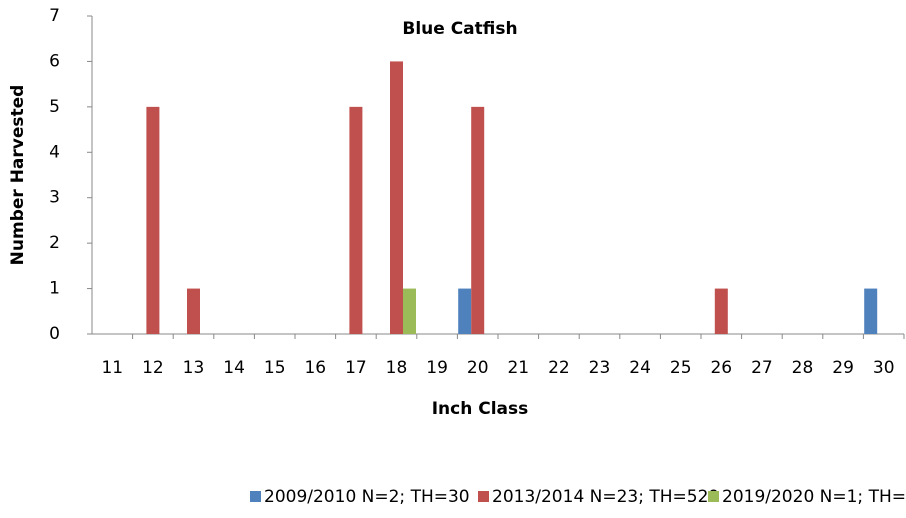 This screenshot has height=518, width=906. I want to click on x-tick-label: 22, so click(559, 368).